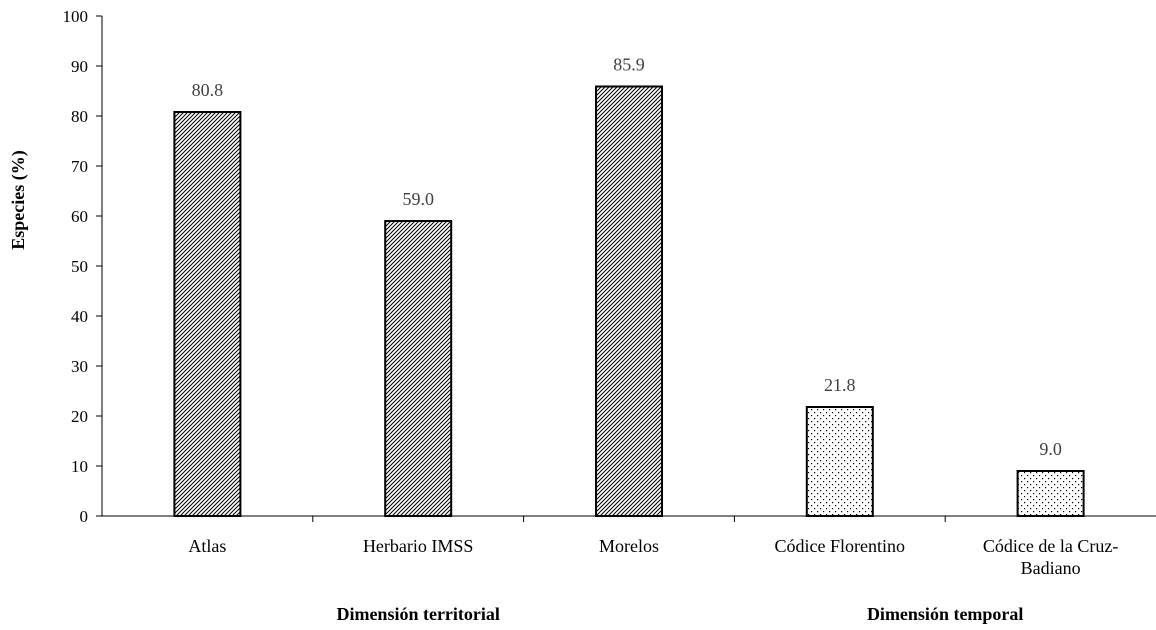 The height and width of the screenshot is (630, 1156). Describe the element at coordinates (840, 546) in the screenshot. I see `category-label: Códice Florentino` at that location.